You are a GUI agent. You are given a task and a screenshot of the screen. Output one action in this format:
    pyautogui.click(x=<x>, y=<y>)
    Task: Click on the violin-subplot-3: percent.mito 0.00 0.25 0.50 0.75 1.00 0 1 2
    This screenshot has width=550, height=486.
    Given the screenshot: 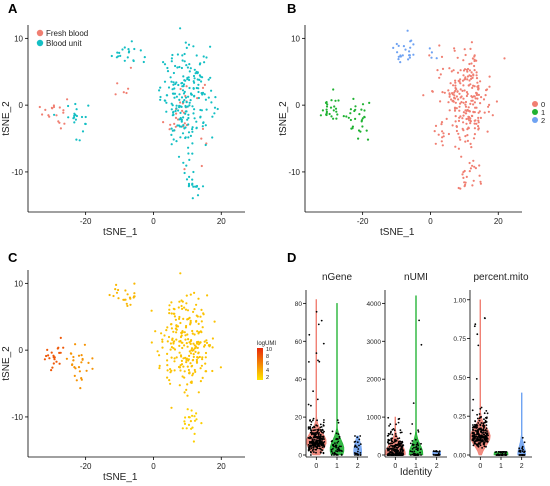 What is the action you would take?
    pyautogui.click(x=492, y=371)
    